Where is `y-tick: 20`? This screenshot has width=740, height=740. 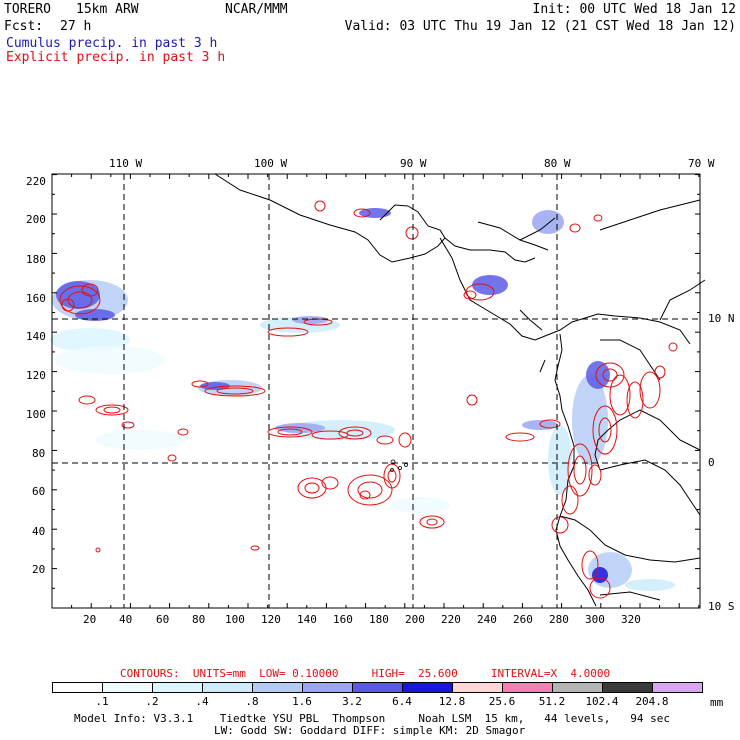 y-tick: 20 is located at coordinates (39, 569).